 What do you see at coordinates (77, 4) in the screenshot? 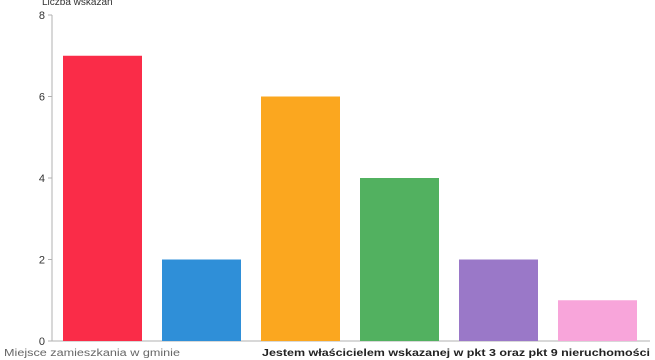
I see `y-axis-label: Liczba wskazań` at bounding box center [77, 4].